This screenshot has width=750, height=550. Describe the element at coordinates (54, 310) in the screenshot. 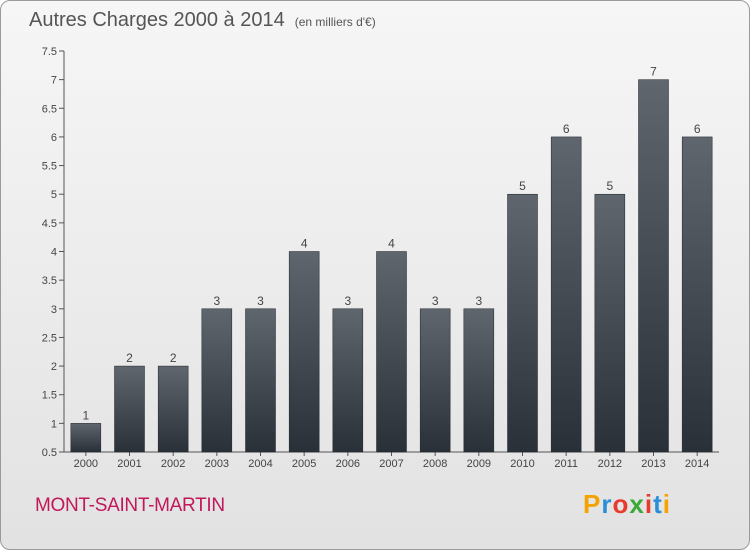

I see `y-tick-label: 3` at that location.